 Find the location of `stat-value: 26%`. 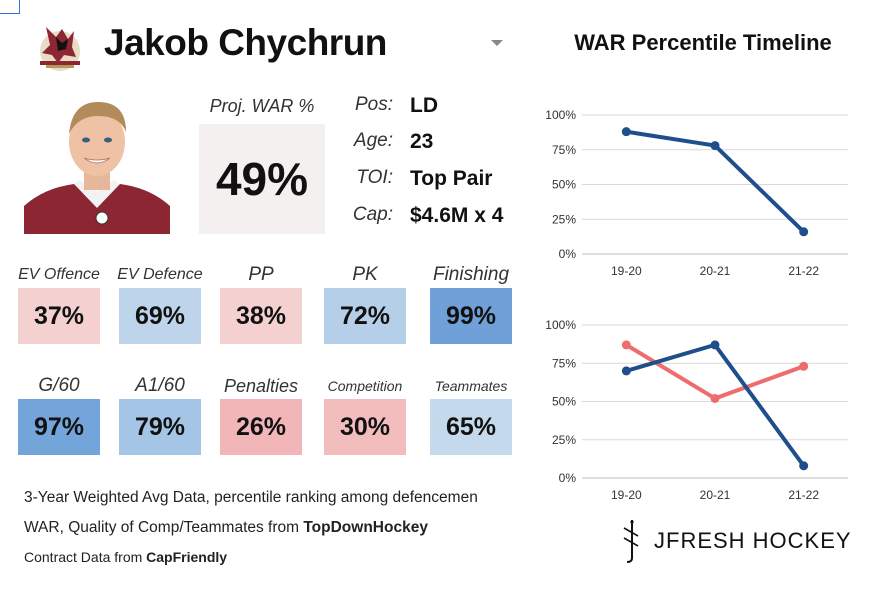

stat-value: 26% is located at coordinates (261, 427).